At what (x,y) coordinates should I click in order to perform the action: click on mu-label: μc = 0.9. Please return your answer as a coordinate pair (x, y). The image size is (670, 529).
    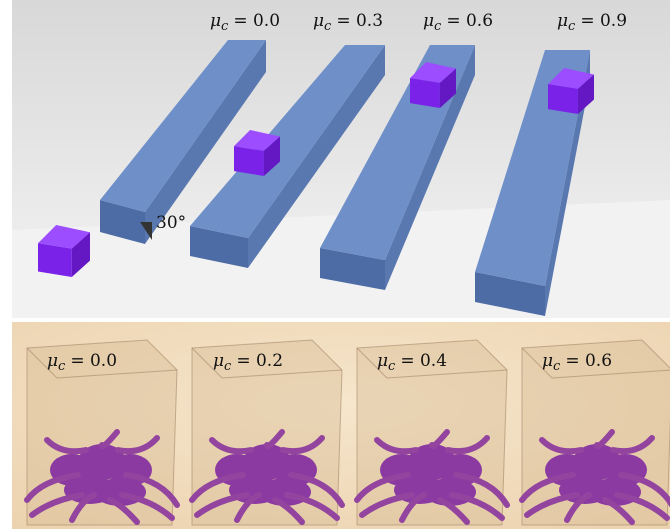
    Looking at the image, I should click on (592, 22).